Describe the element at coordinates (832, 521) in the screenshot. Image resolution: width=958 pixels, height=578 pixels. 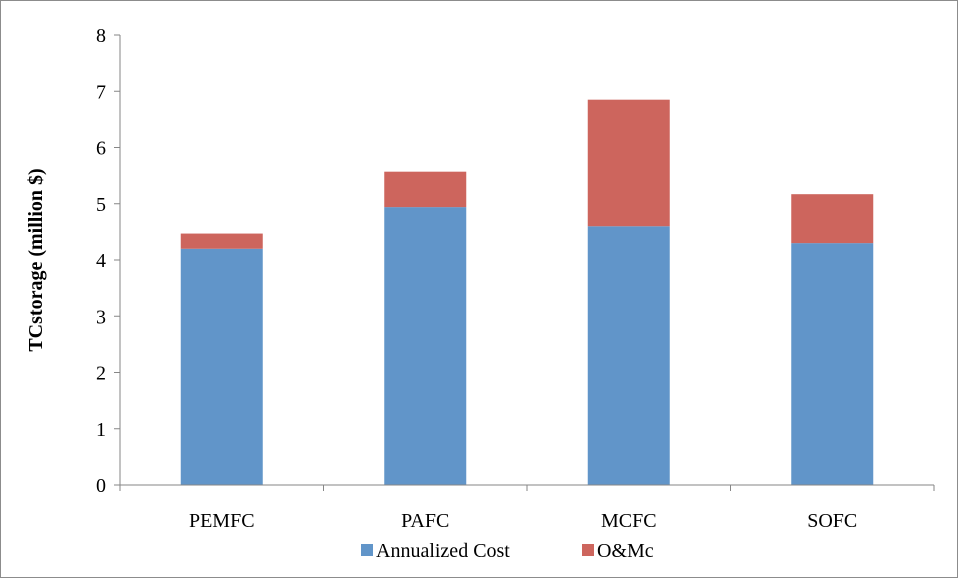
I see `x-category-label: SOFC` at that location.